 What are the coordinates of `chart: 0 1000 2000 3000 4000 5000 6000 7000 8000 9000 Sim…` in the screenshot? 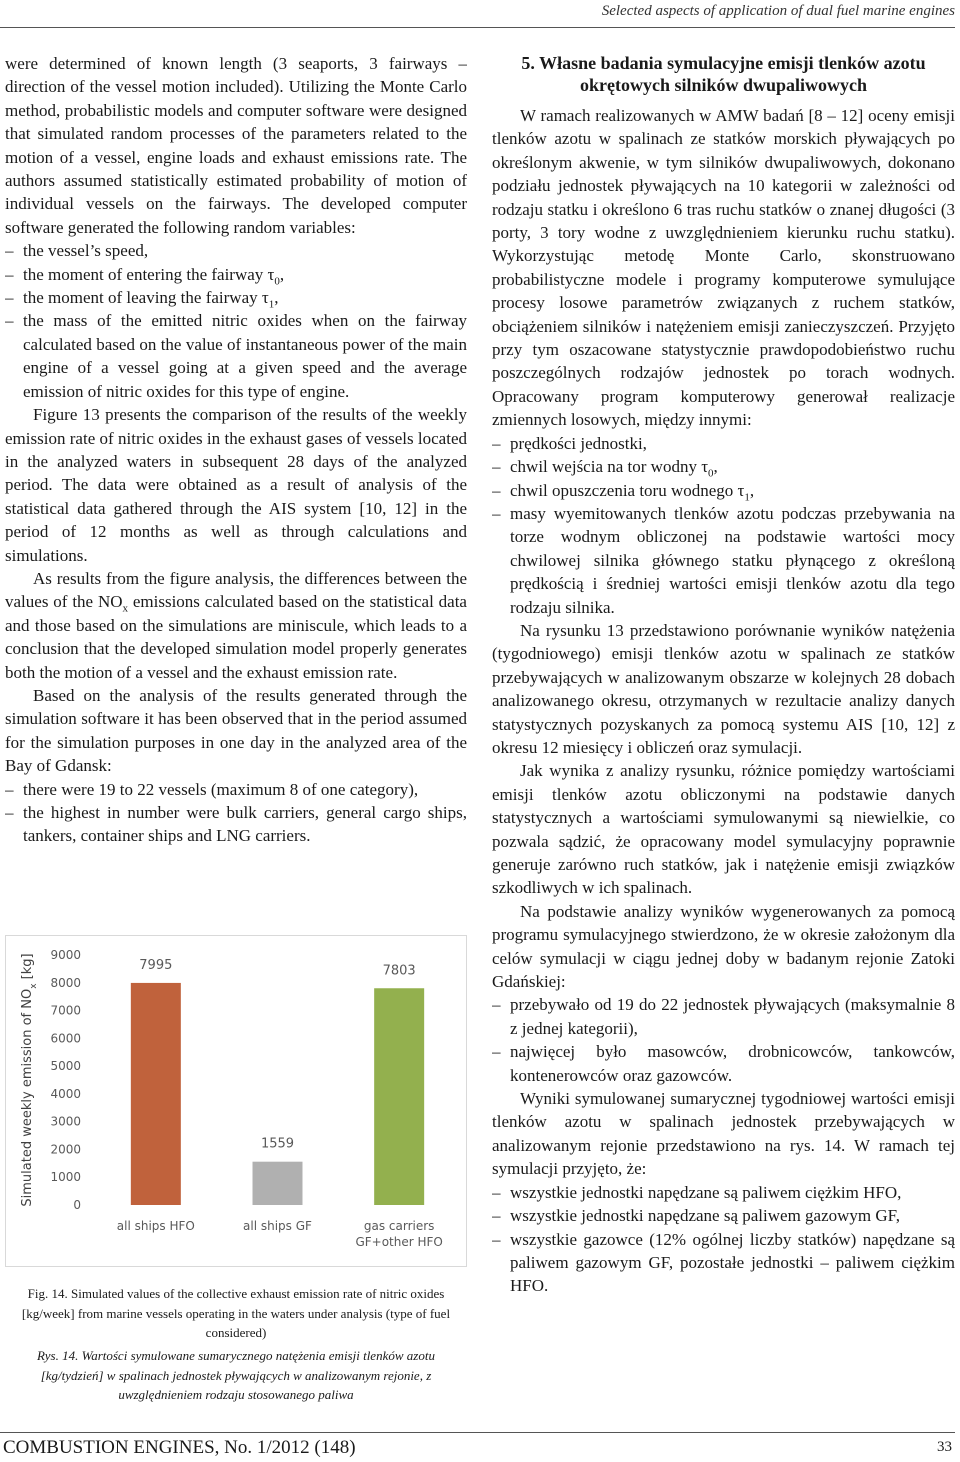 It's located at (236, 1101).